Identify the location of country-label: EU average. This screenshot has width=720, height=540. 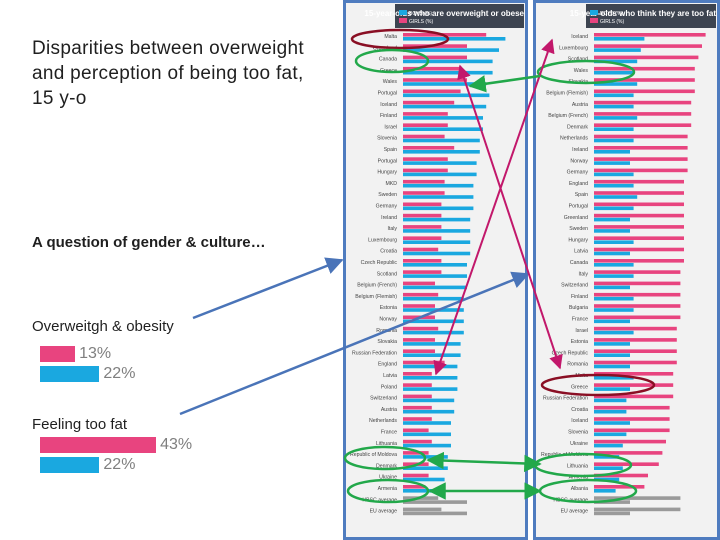
(575, 512).